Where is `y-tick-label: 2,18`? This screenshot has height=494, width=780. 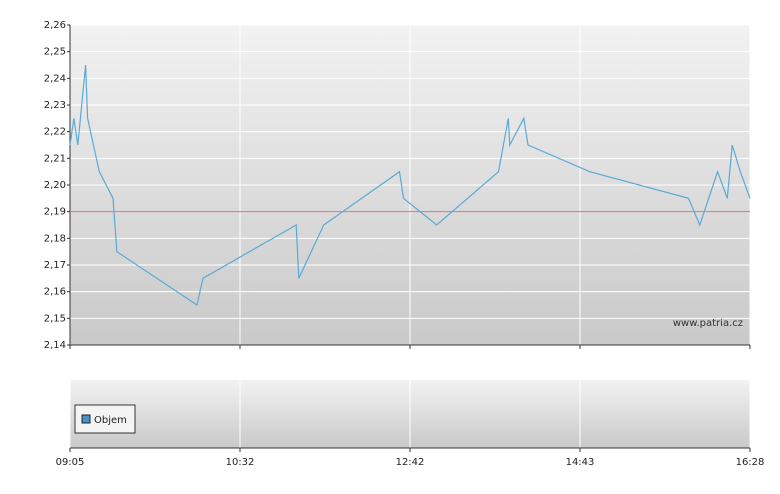 y-tick-label: 2,18 is located at coordinates (55, 238).